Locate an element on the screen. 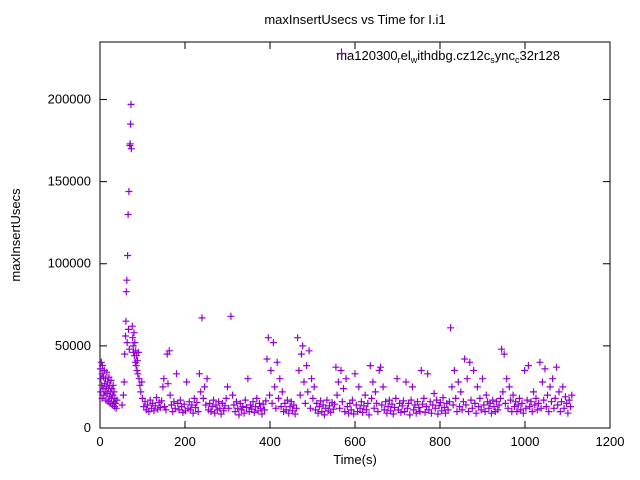  x-axis-label: Time(s) is located at coordinates (355, 459).